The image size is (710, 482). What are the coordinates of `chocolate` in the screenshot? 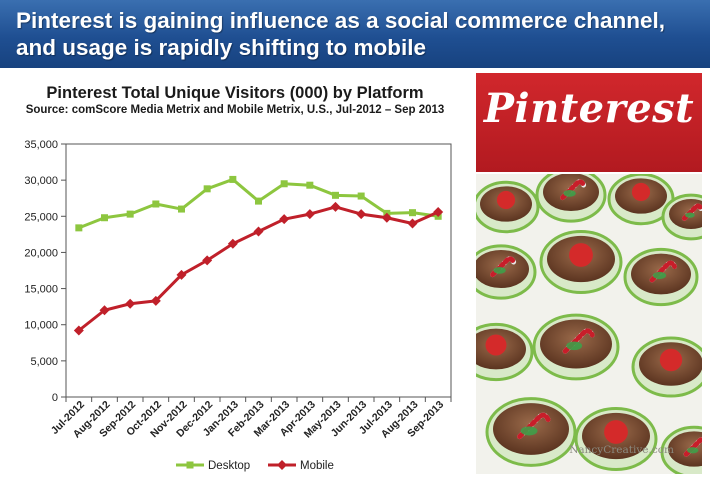 It's located at (685, 449).